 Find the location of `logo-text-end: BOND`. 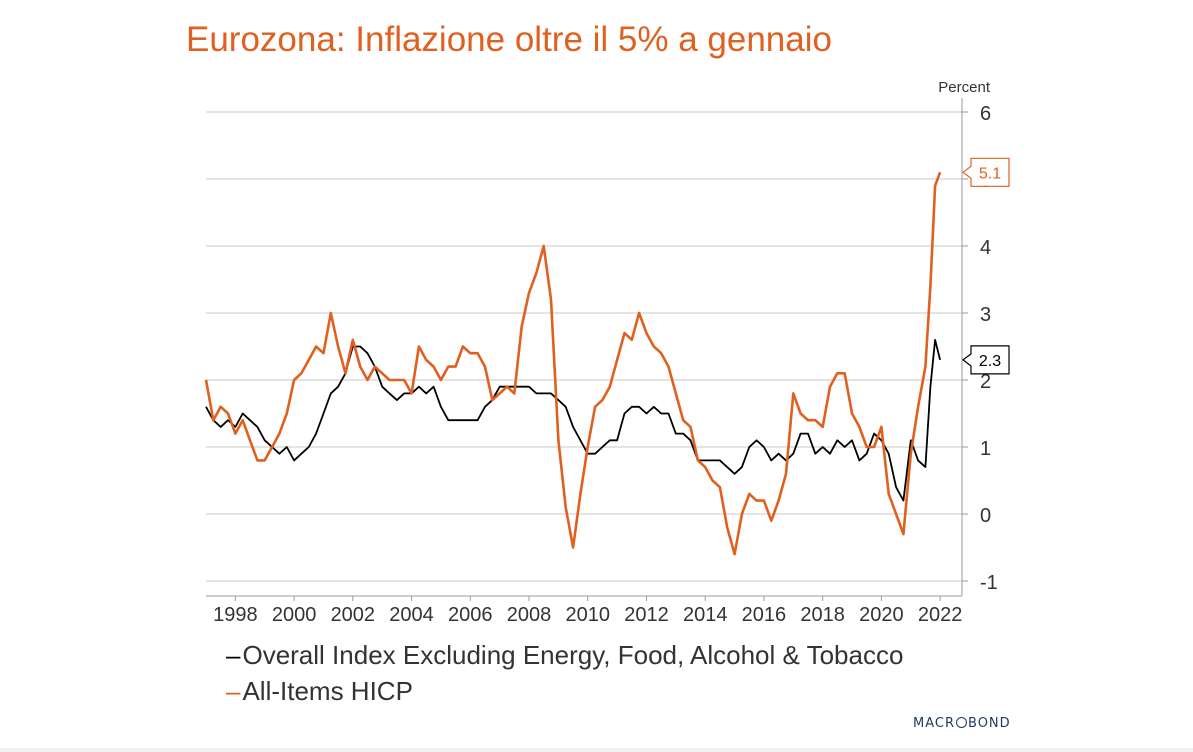

logo-text-end: BOND is located at coordinates (989, 723).